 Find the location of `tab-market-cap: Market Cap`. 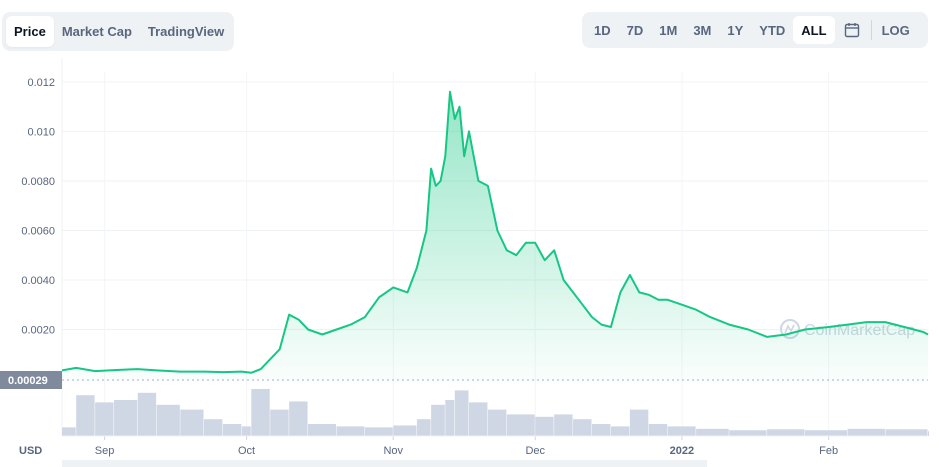

tab-market-cap: Market Cap is located at coordinates (96, 31).